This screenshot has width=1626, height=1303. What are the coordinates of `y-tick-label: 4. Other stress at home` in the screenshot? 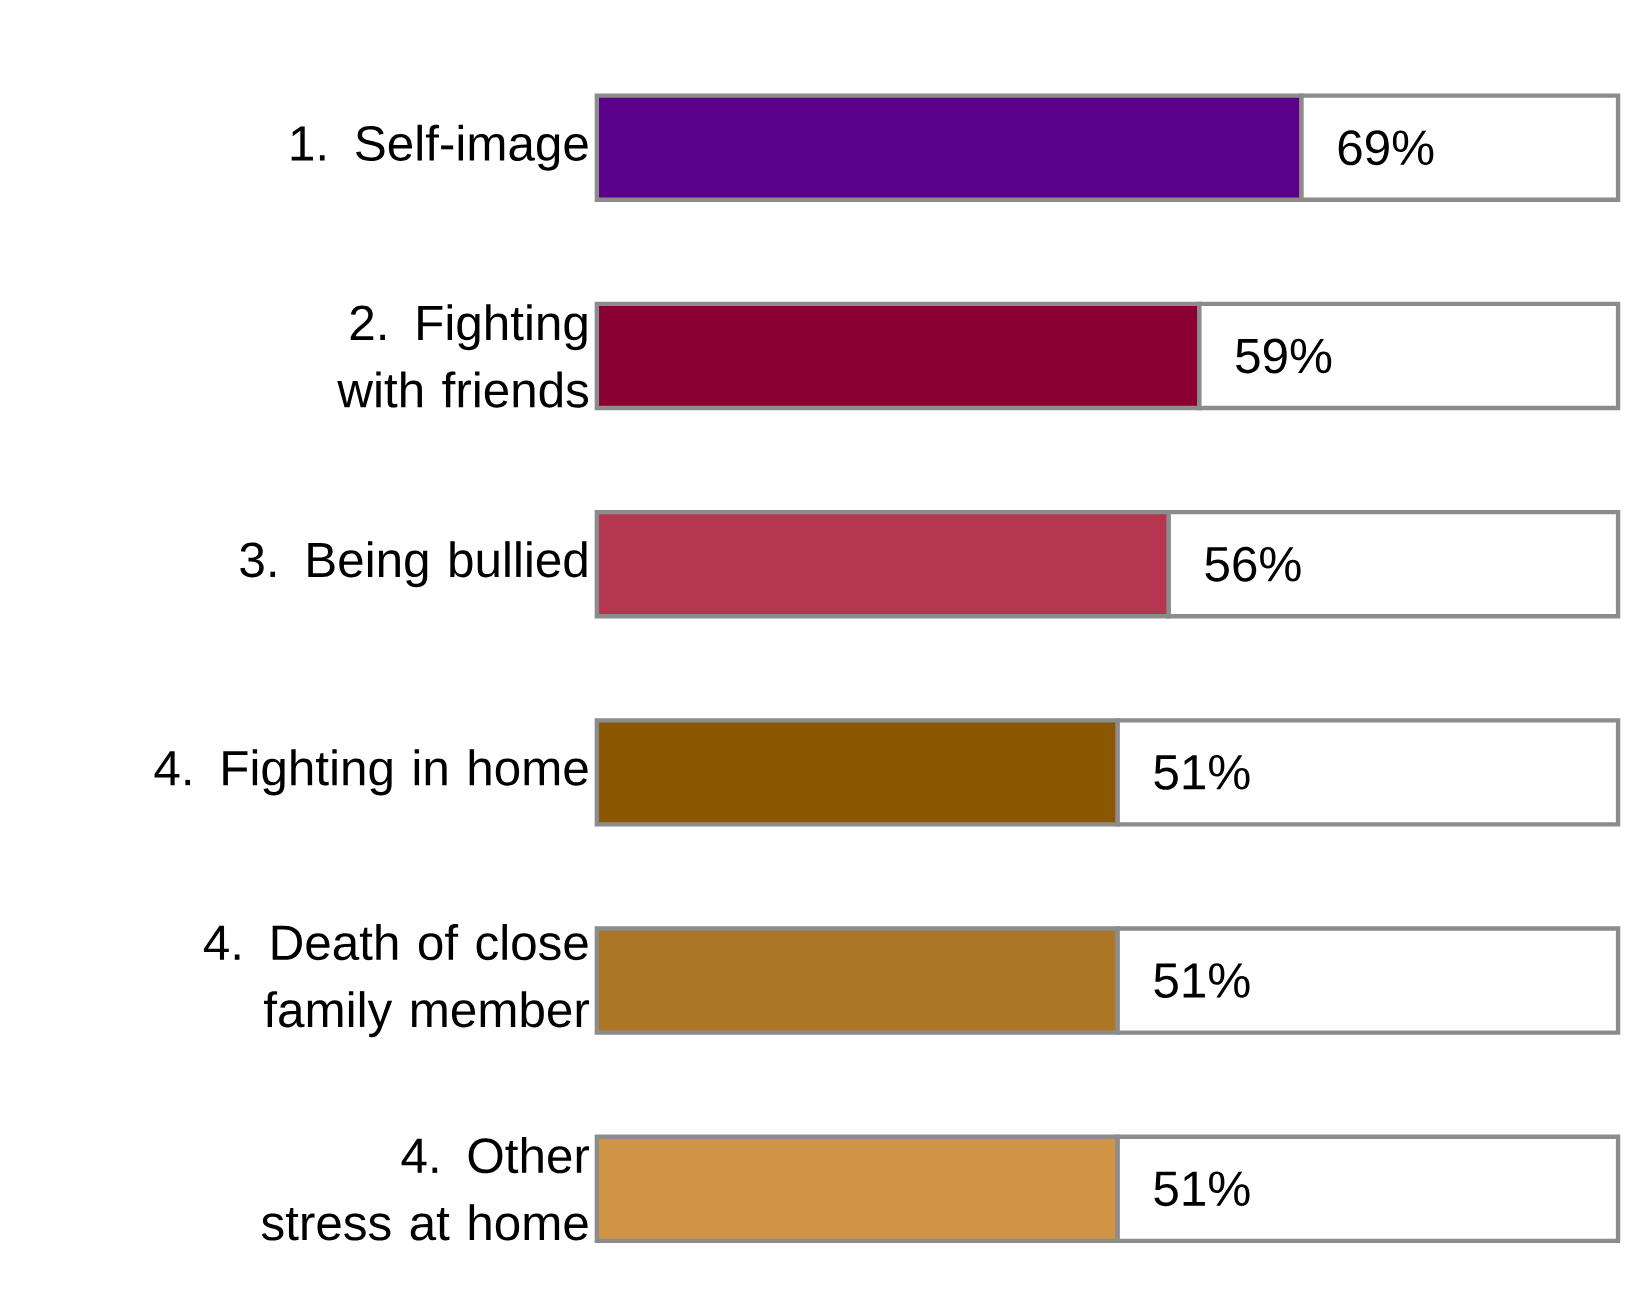 It's located at (425, 1189).